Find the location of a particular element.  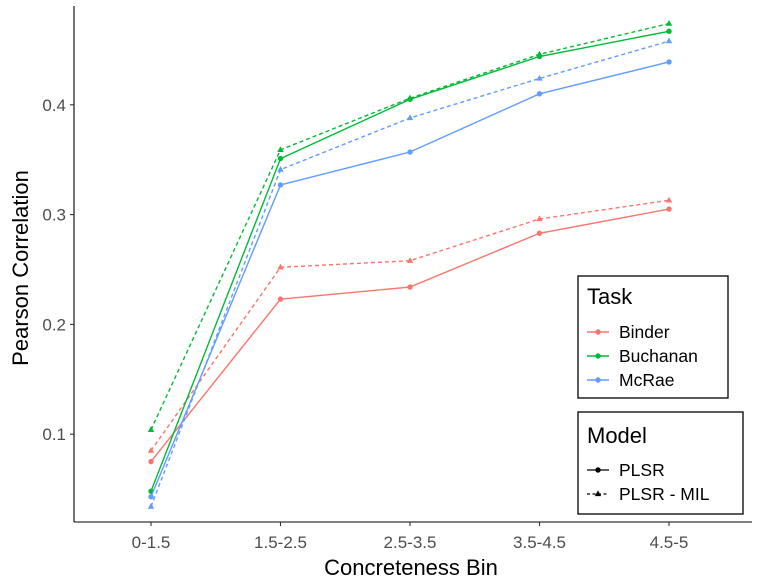

legend-task-label-mcrae: McRae is located at coordinates (646, 380).